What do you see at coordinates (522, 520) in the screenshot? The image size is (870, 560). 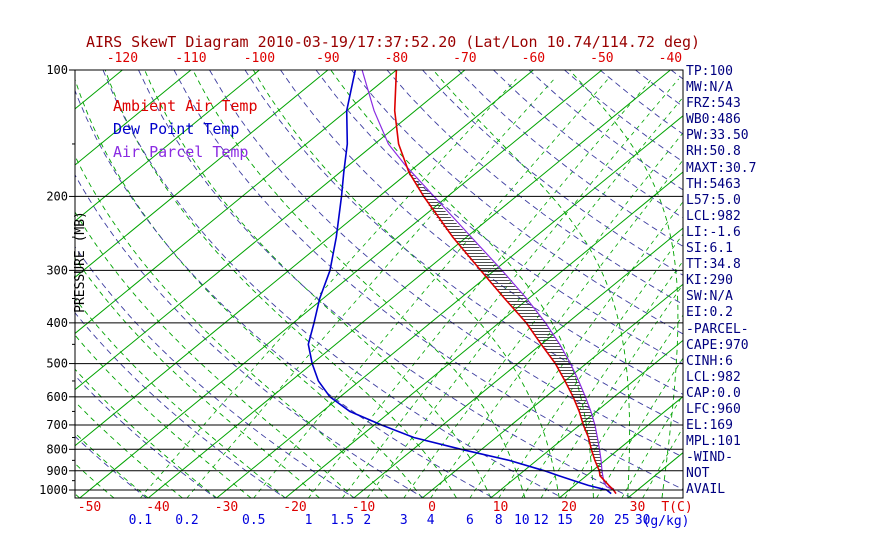 I see `mixing-ratio-label: 10` at bounding box center [522, 520].